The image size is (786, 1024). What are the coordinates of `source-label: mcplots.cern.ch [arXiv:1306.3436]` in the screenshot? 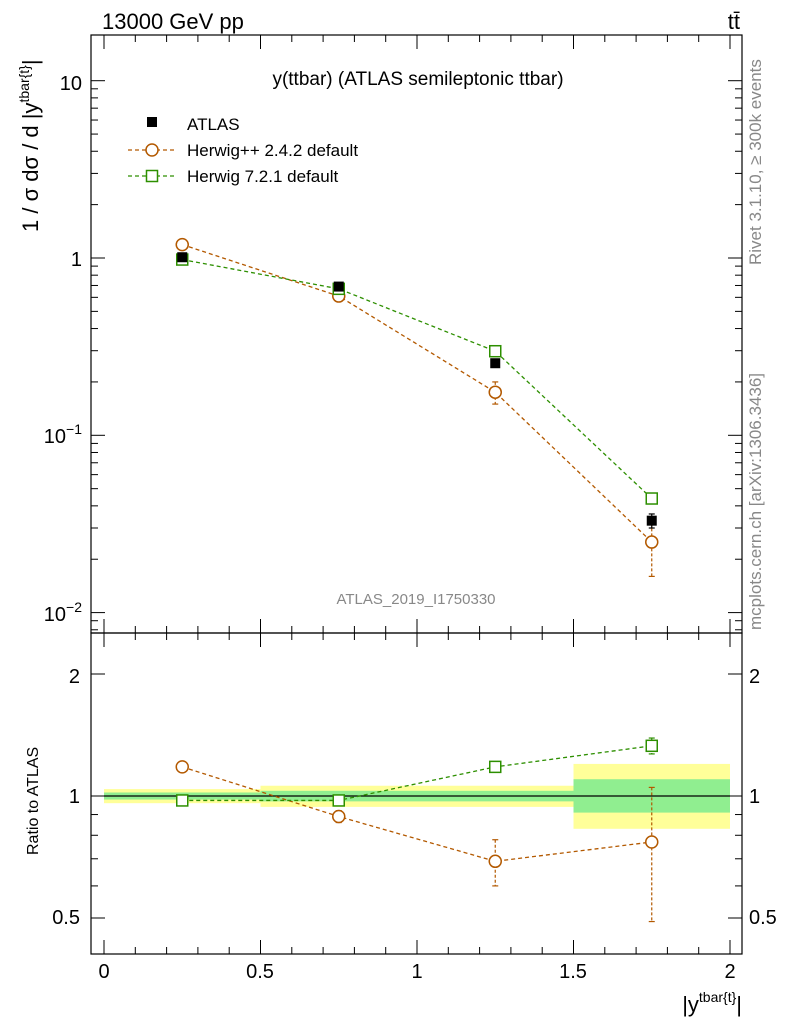 It's located at (755, 501).